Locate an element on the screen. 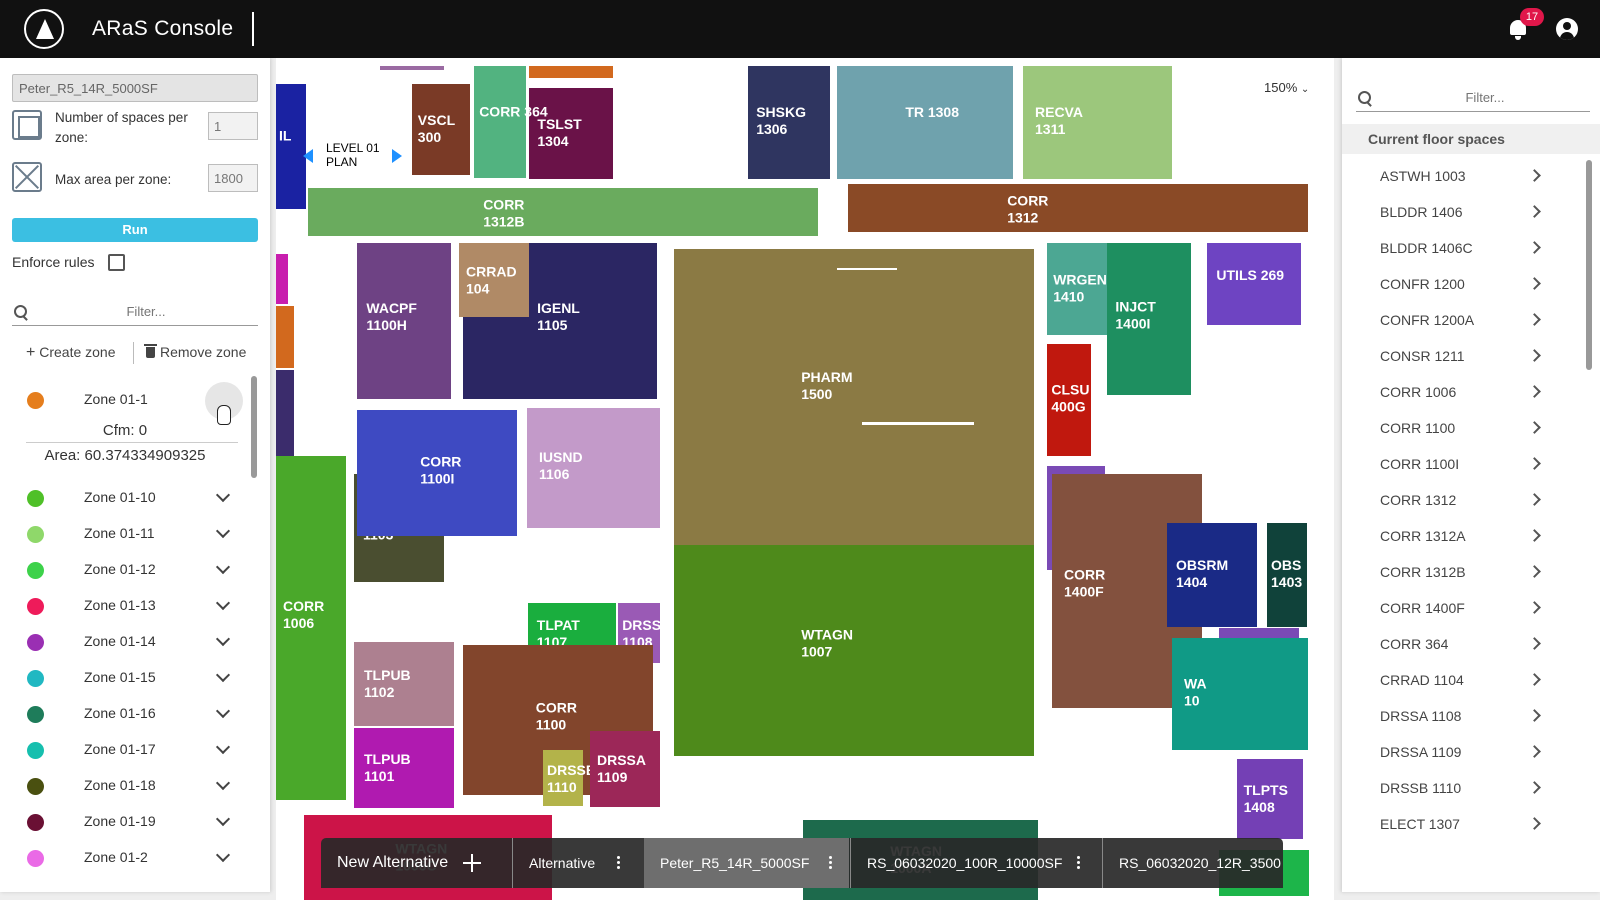 Image resolution: width=1600 pixels, height=900 pixels. zone-list-scrollbar is located at coordinates (254, 427).